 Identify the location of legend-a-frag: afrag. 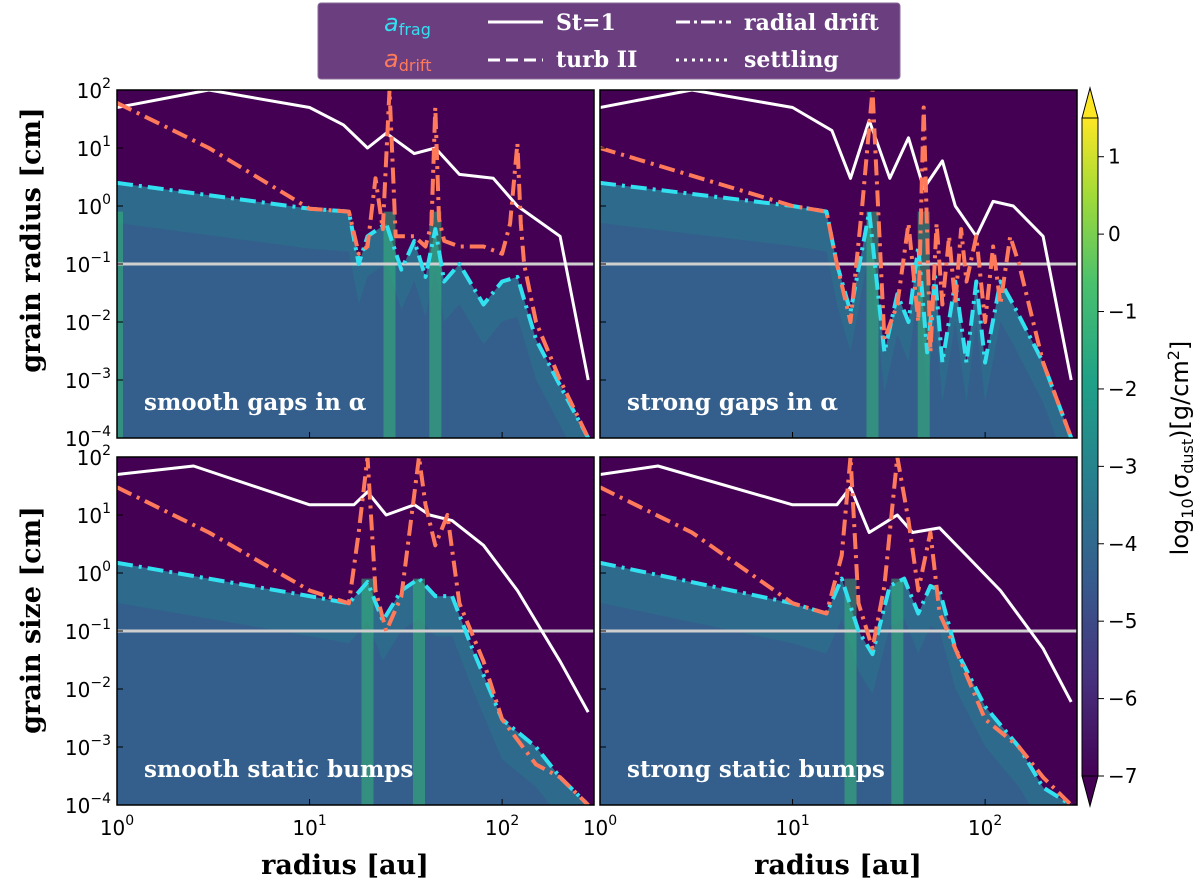
(407, 24).